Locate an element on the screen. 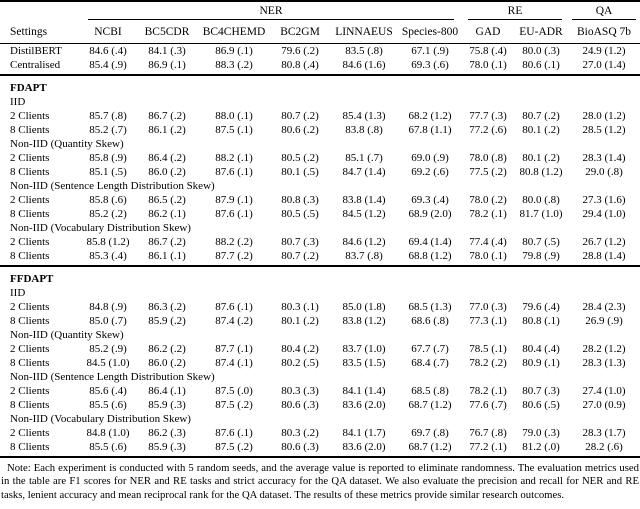 This screenshot has height=509, width=640. cell-value: 80.3 (.1) is located at coordinates (300, 307).